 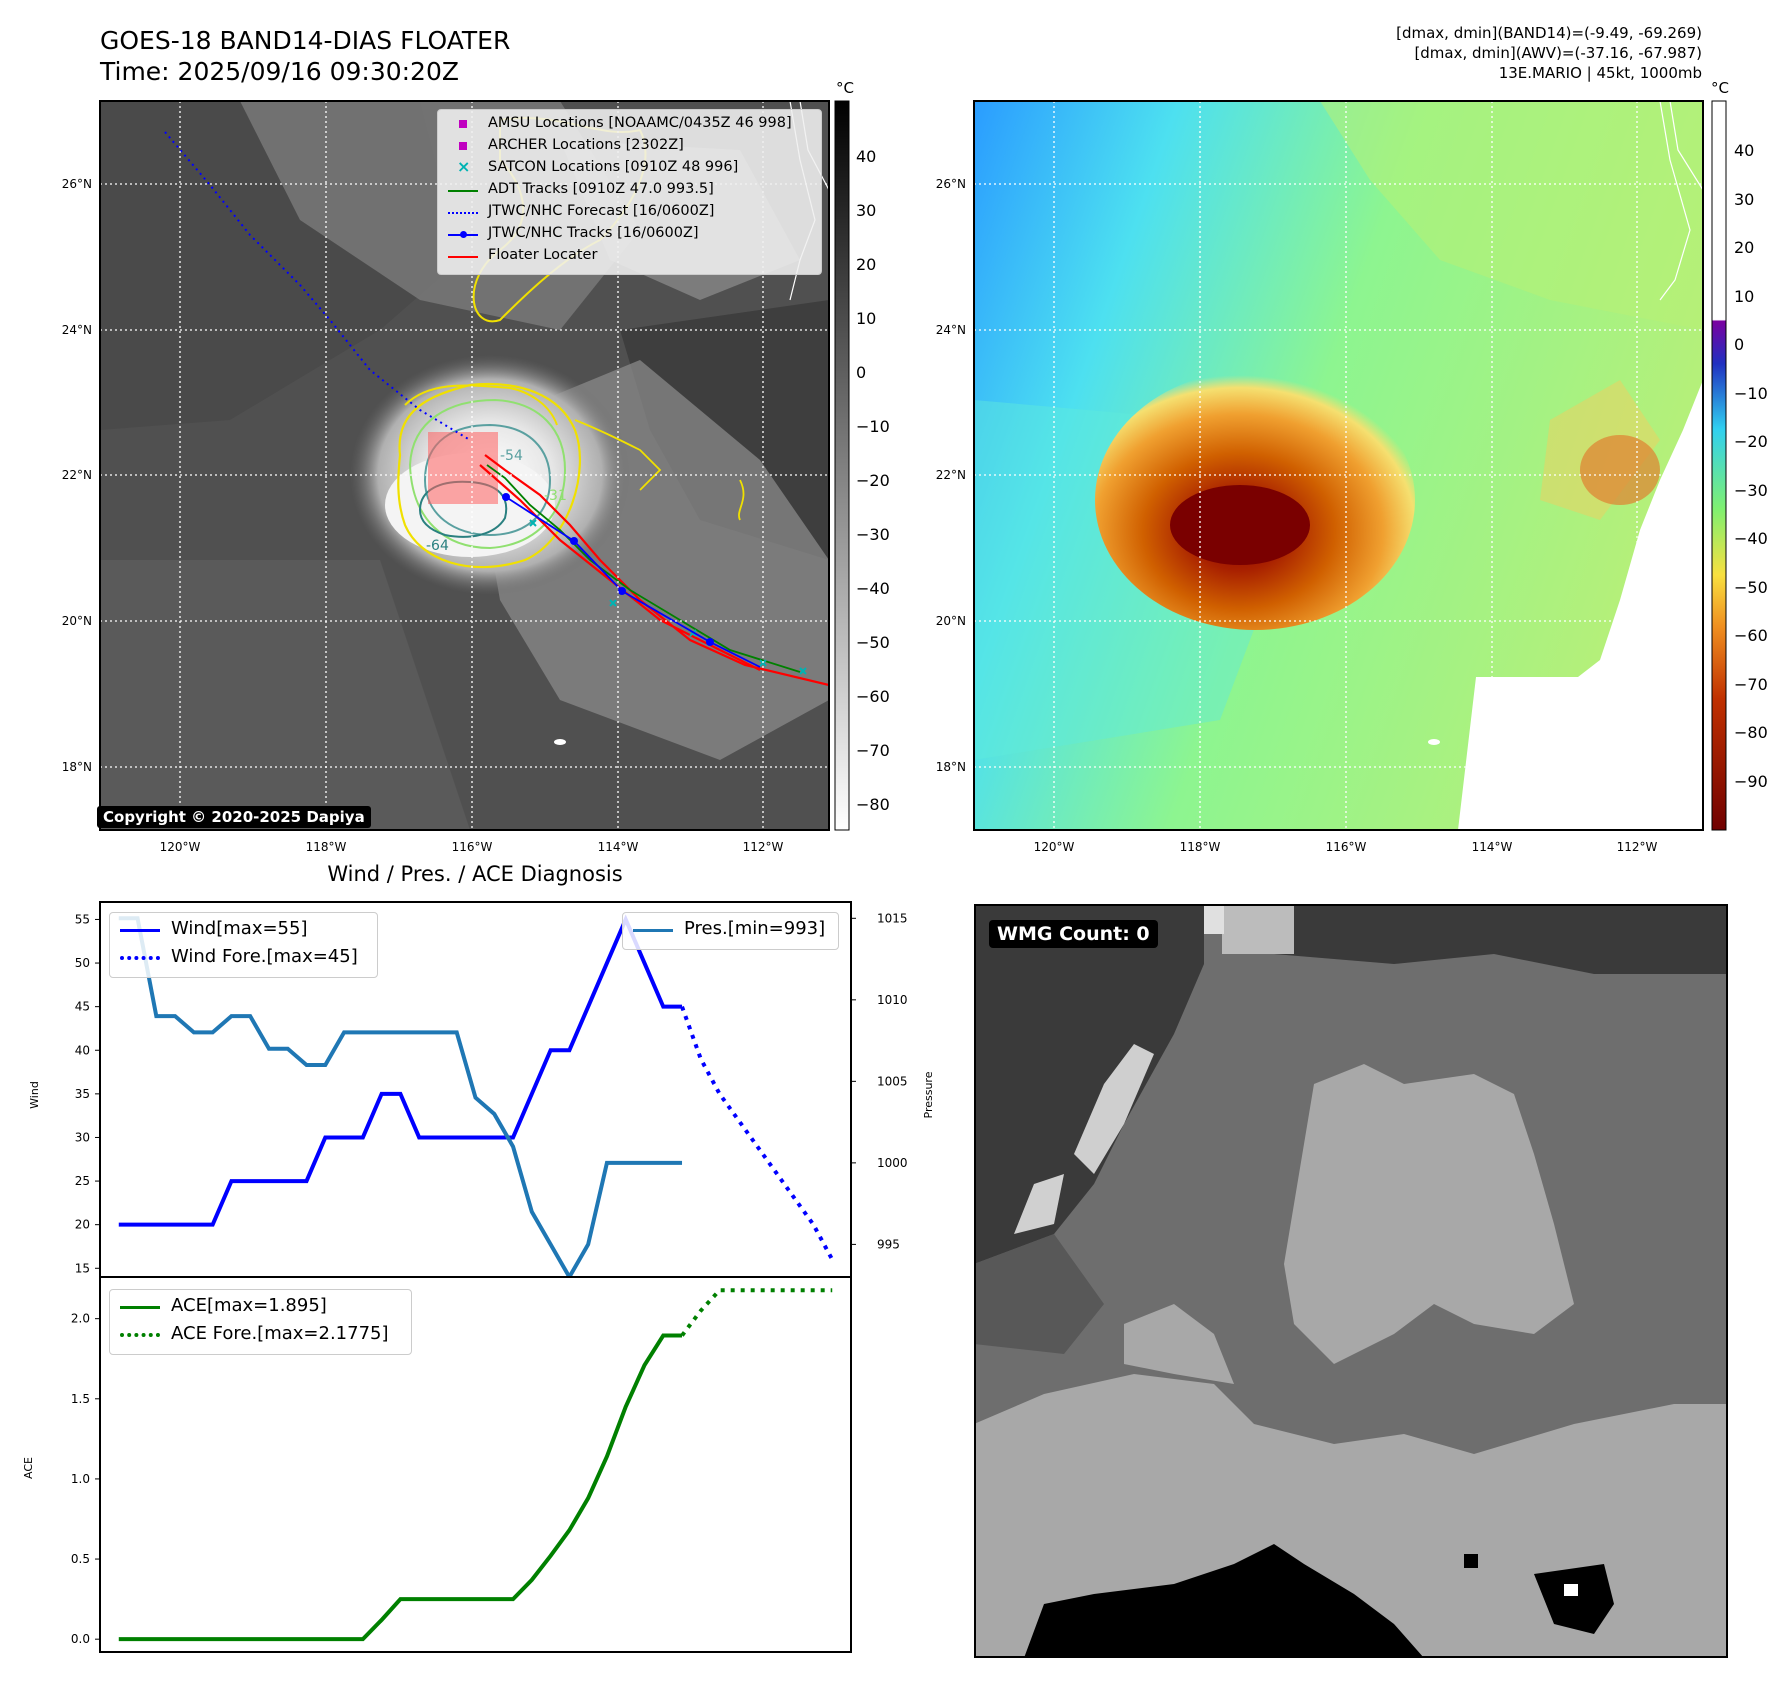 What do you see at coordinates (463, 234) in the screenshot?
I see `blue-dot-icon` at bounding box center [463, 234].